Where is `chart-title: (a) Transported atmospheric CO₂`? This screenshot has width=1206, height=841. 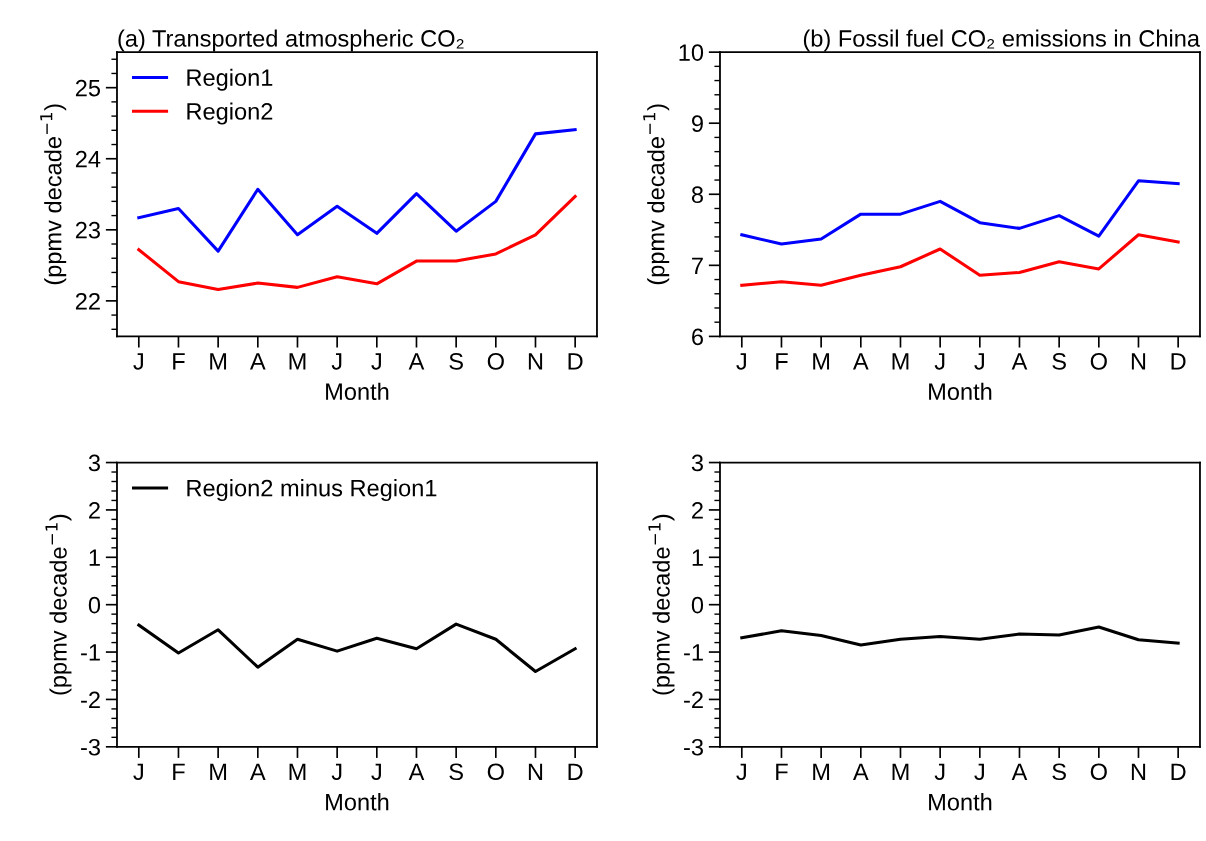
chart-title: (a) Transported atmospheric CO₂ is located at coordinates (291, 40).